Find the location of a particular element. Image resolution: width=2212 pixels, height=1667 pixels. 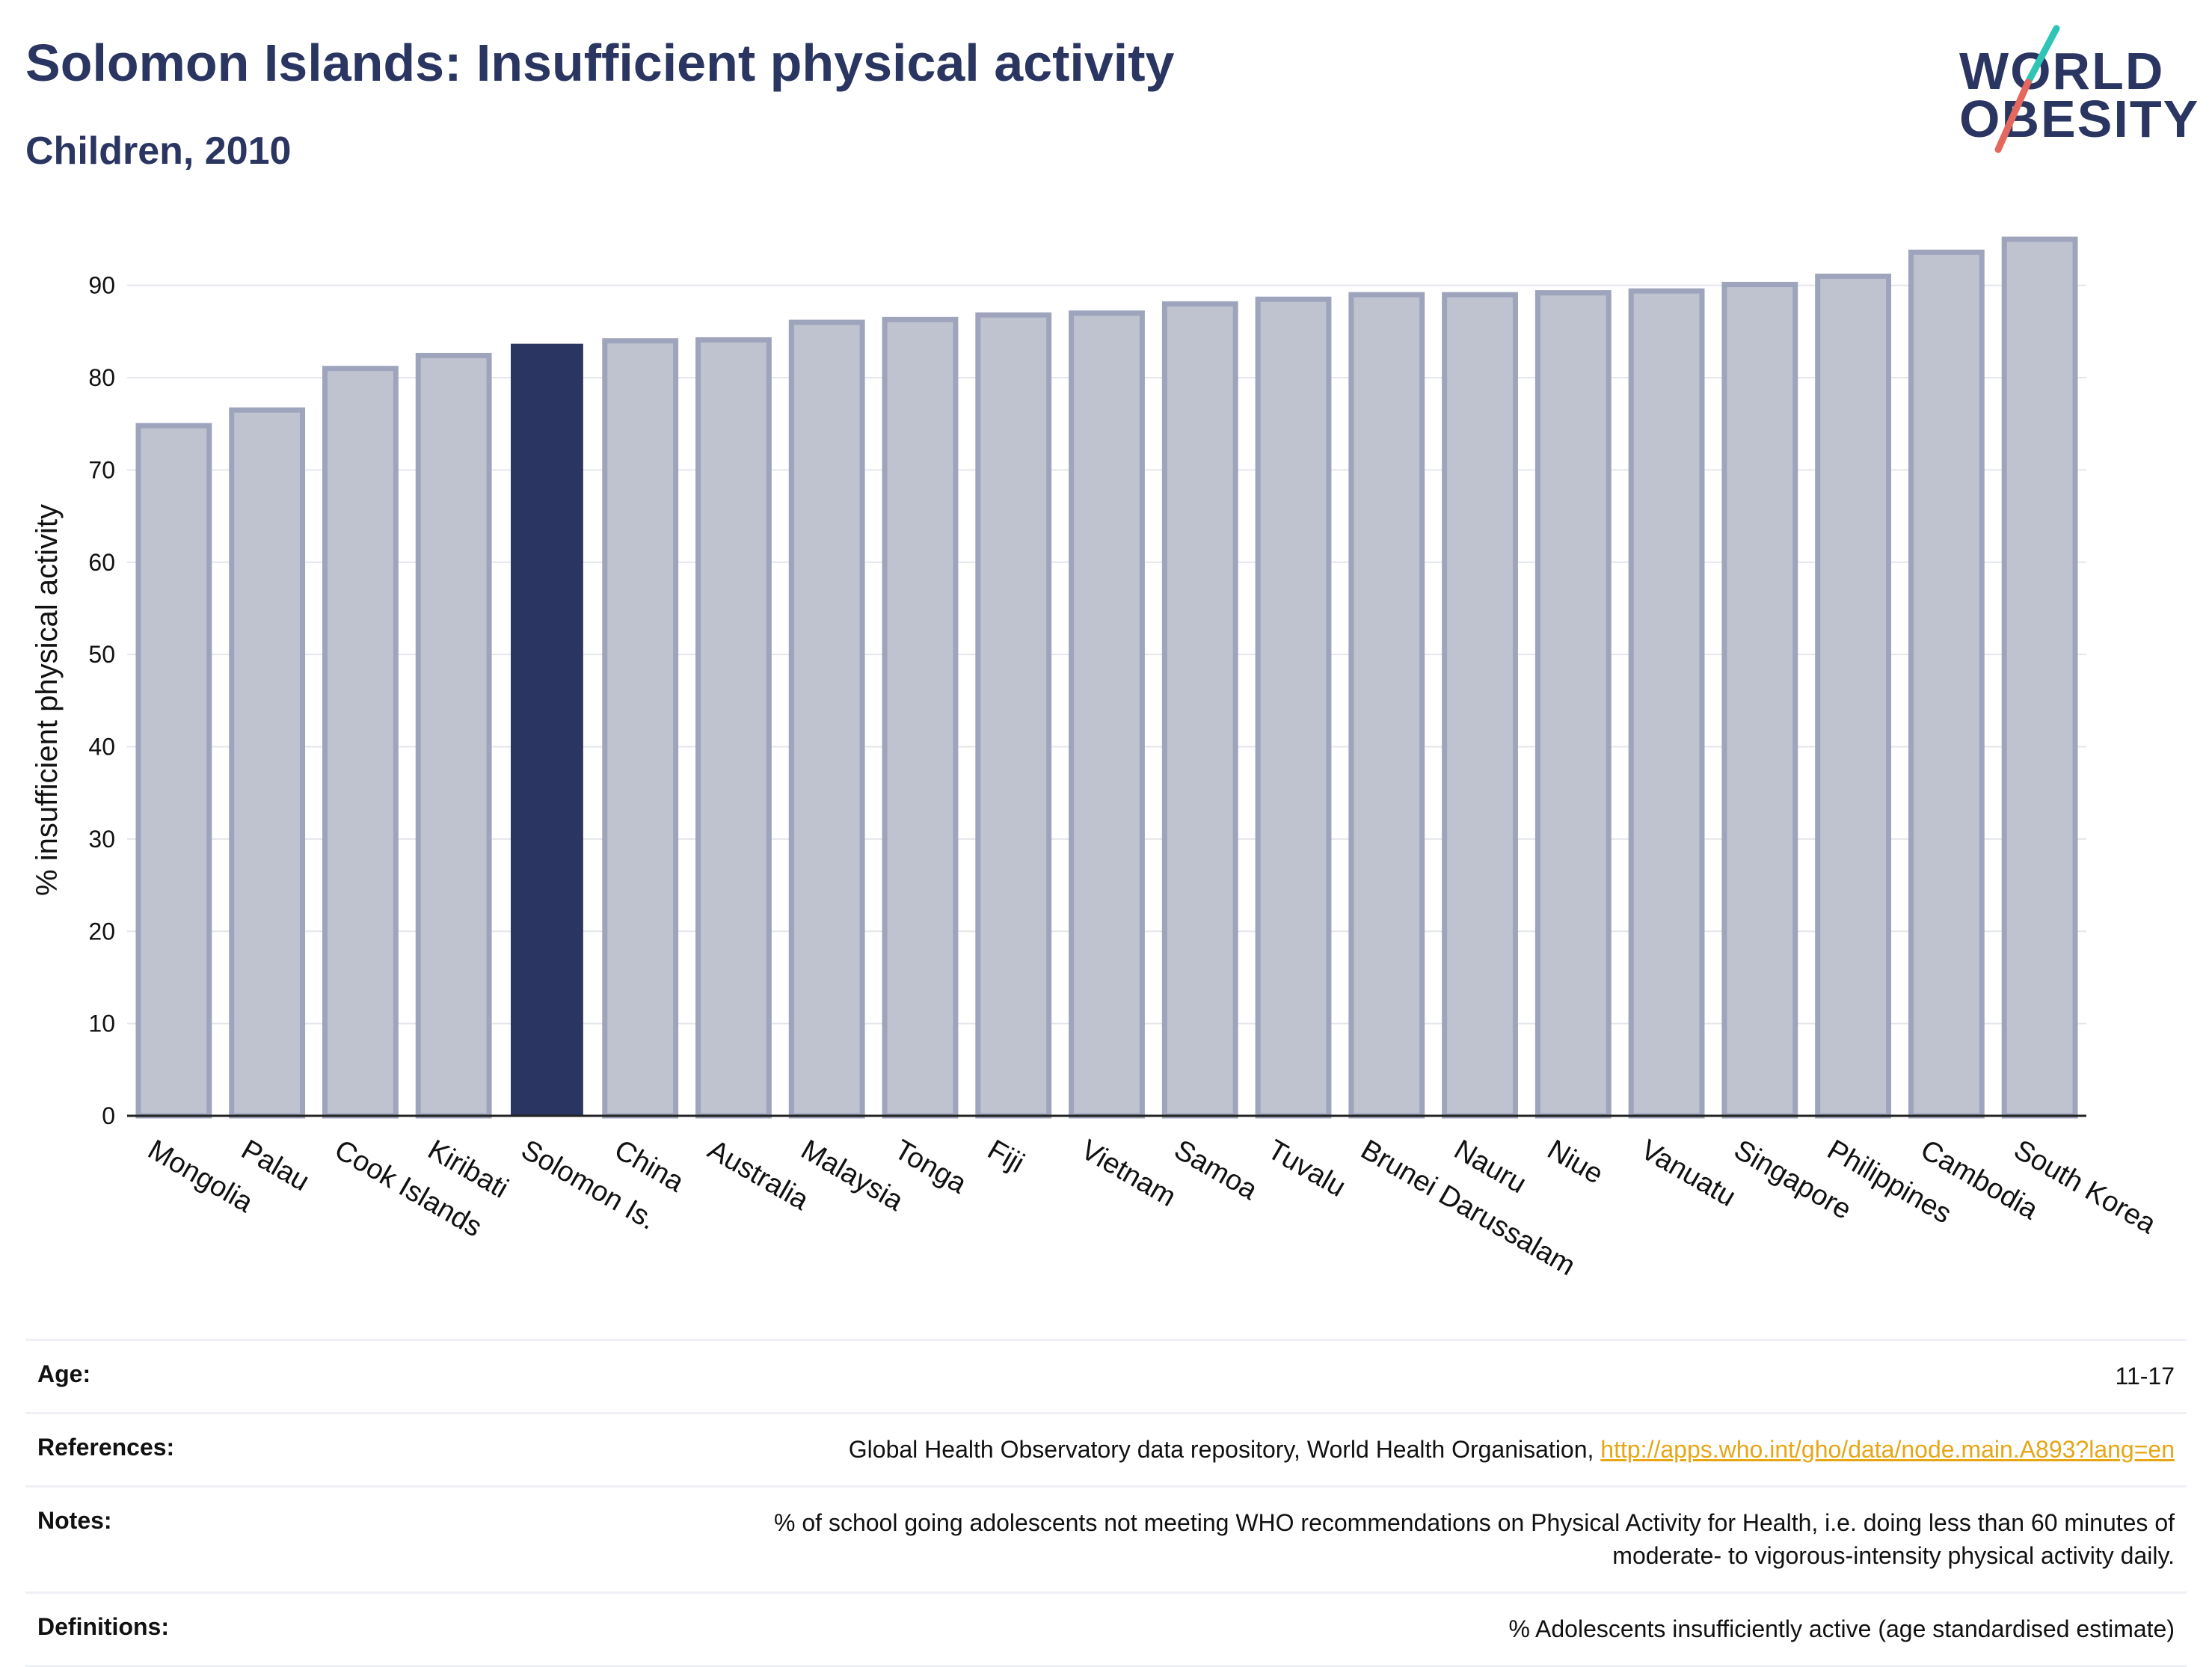

age-value: 11-17 is located at coordinates (2145, 1376).